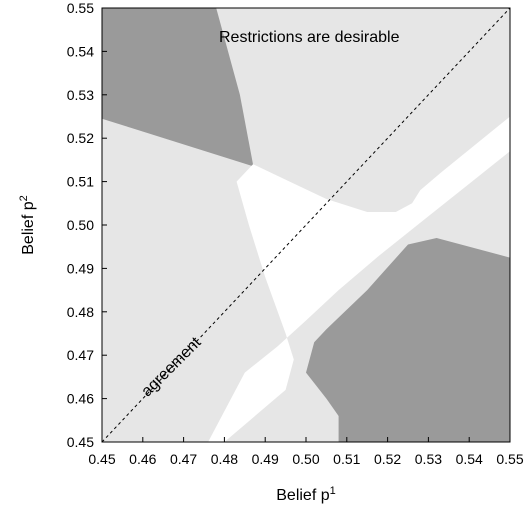 This screenshot has width=525, height=508. I want to click on x-tick-label: 0.48, so click(224, 459).